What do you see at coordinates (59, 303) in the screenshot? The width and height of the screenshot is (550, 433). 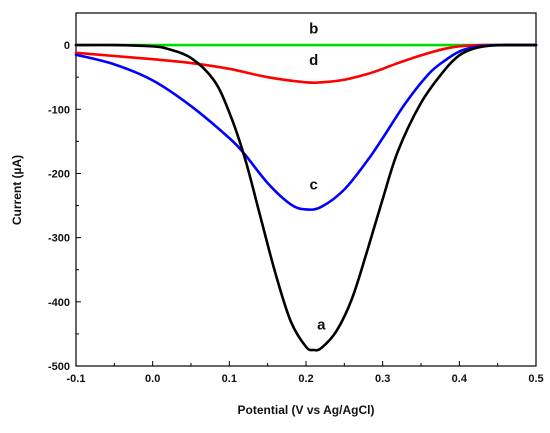 I see `y-tick-label: -400` at bounding box center [59, 303].